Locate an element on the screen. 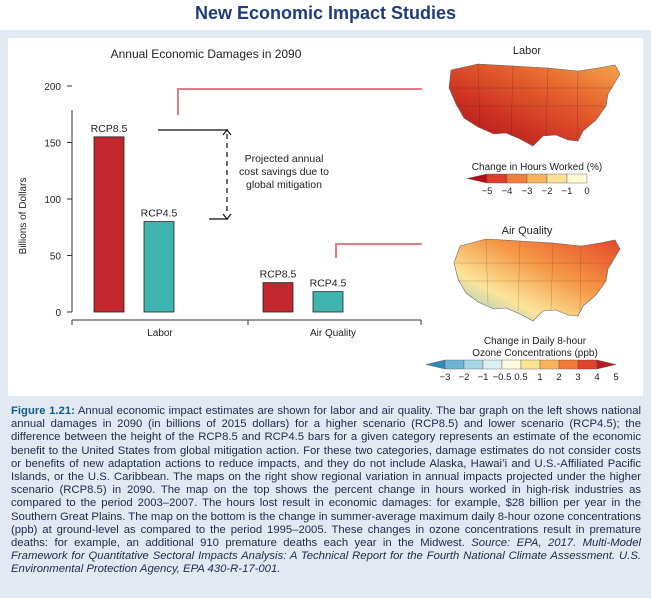 The height and width of the screenshot is (598, 651). airLegend-tick-5: 1 is located at coordinates (539, 377).